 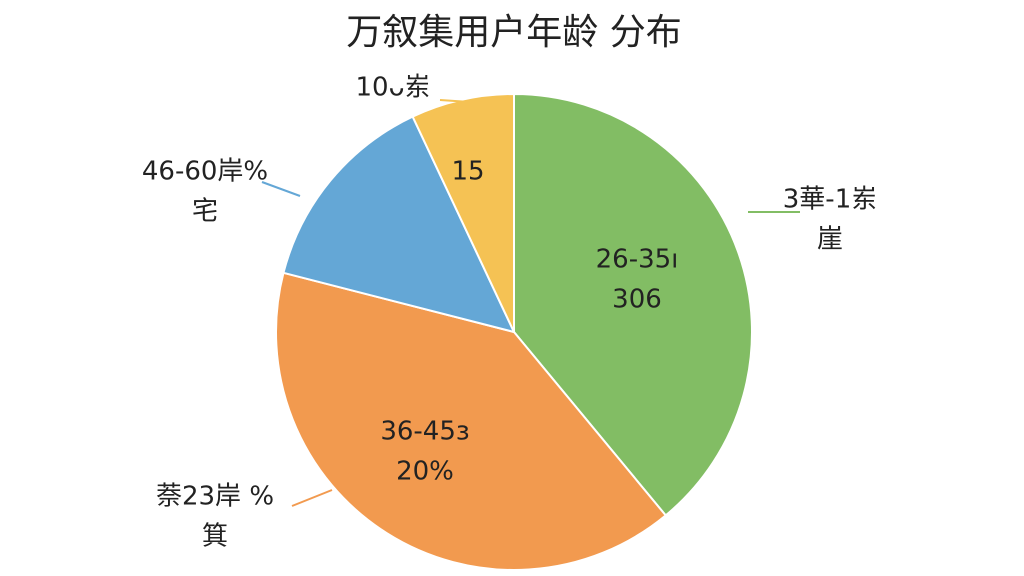 What do you see at coordinates (393, 88) in the screenshot?
I see `outer-label: 10ᴗ岽` at bounding box center [393, 88].